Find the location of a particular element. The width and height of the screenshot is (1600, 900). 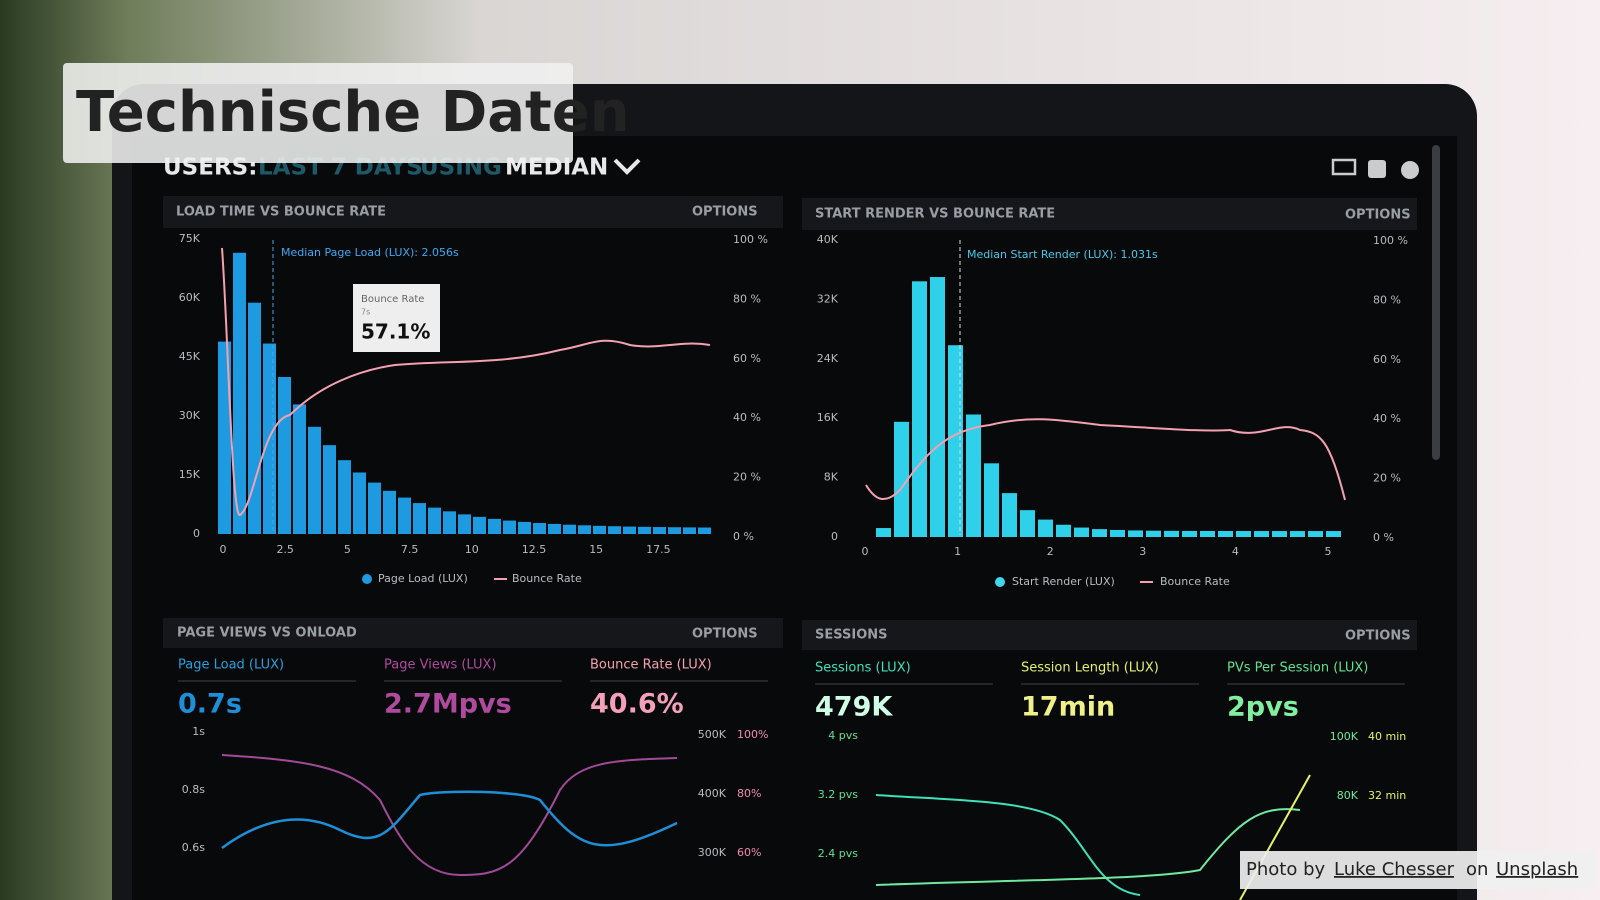

tick-label: 3 is located at coordinates (1142, 551).